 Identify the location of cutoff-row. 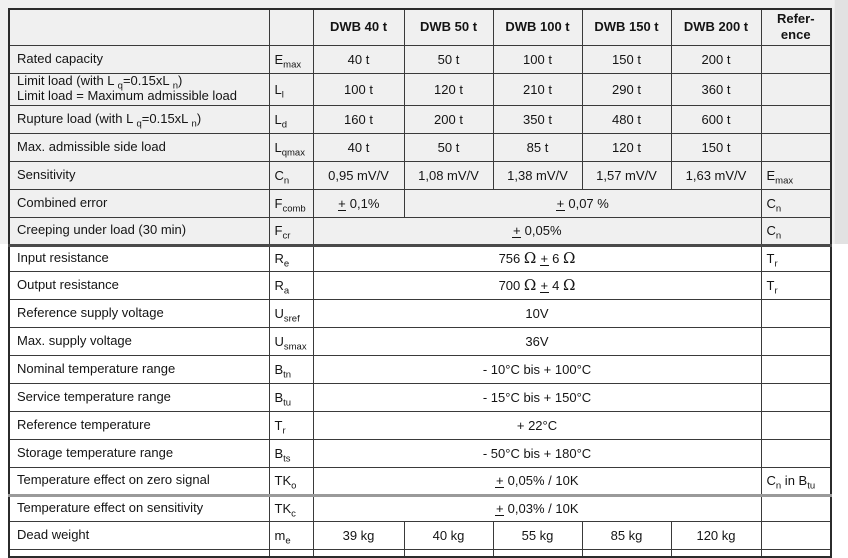
(420, 553).